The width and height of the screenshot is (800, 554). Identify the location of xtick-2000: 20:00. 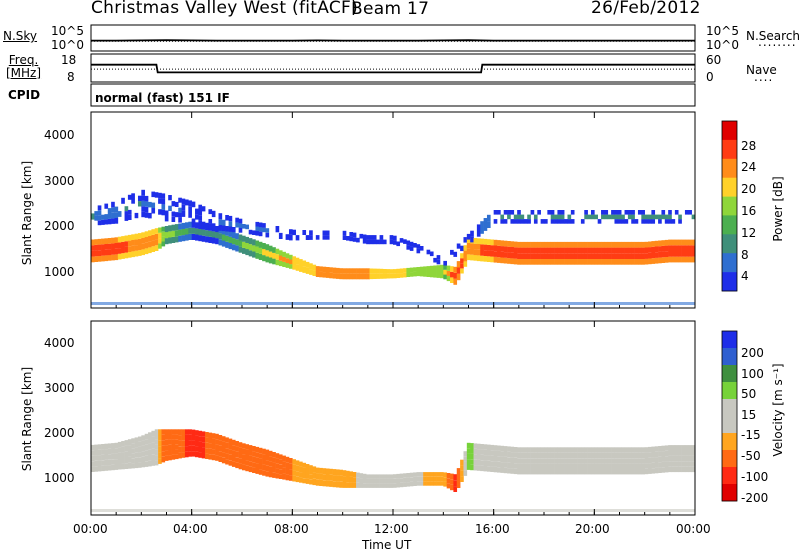
(592, 529).